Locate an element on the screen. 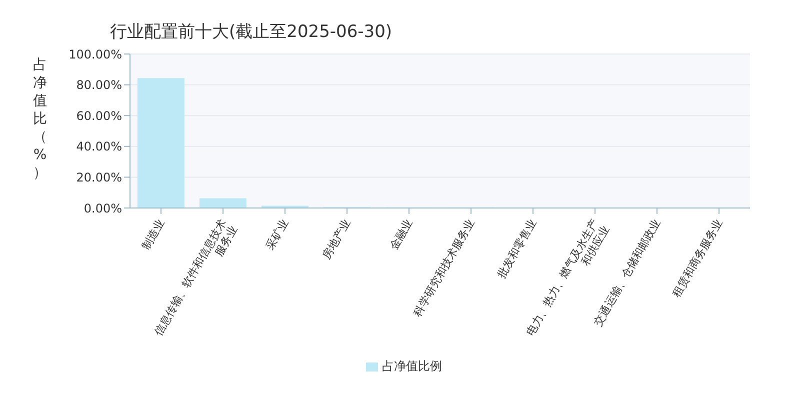 The height and width of the screenshot is (393, 787). x-tick-label: 批发和零售业 is located at coordinates (517, 249).